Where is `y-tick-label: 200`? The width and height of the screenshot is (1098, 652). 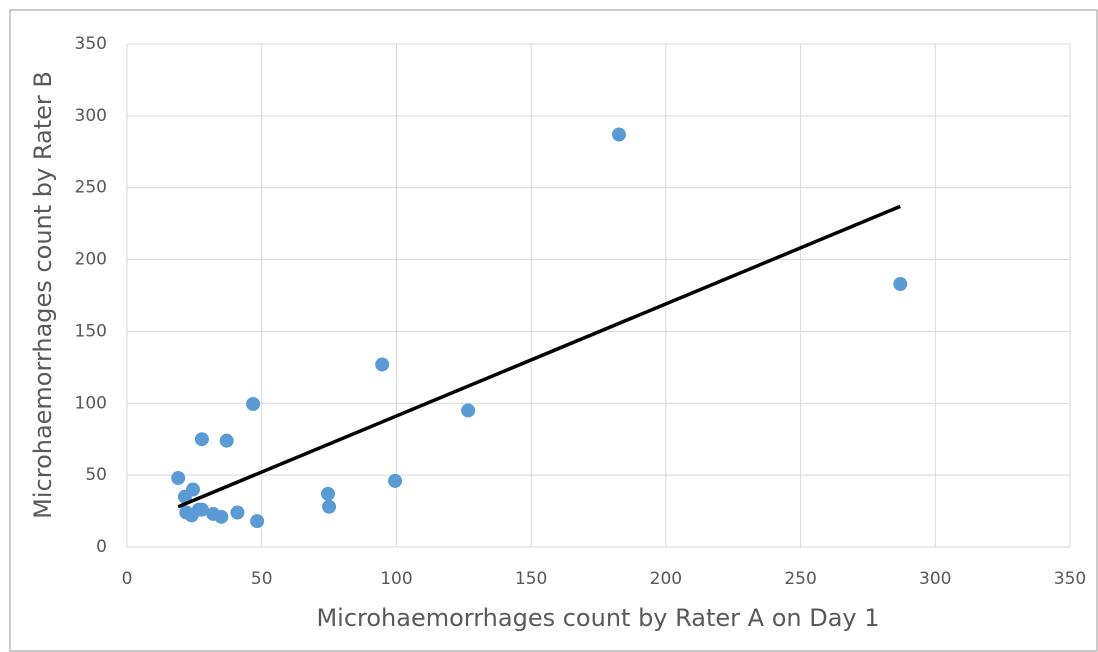 y-tick-label: 200 is located at coordinates (91, 260).